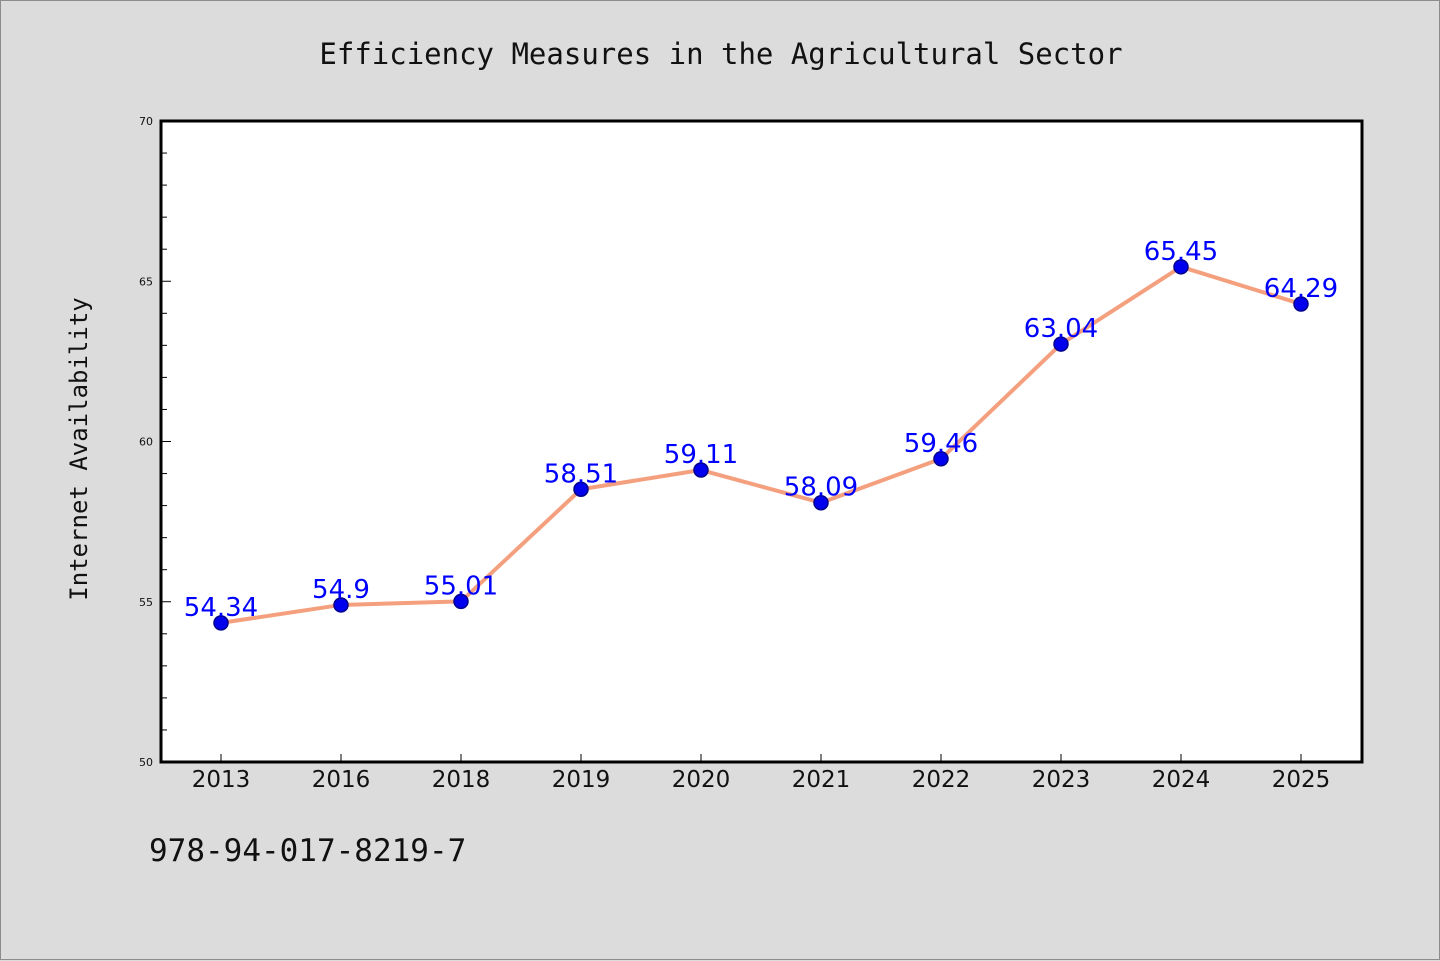  Describe the element at coordinates (1301, 780) in the screenshot. I see `x-tick-label: 2025` at that location.